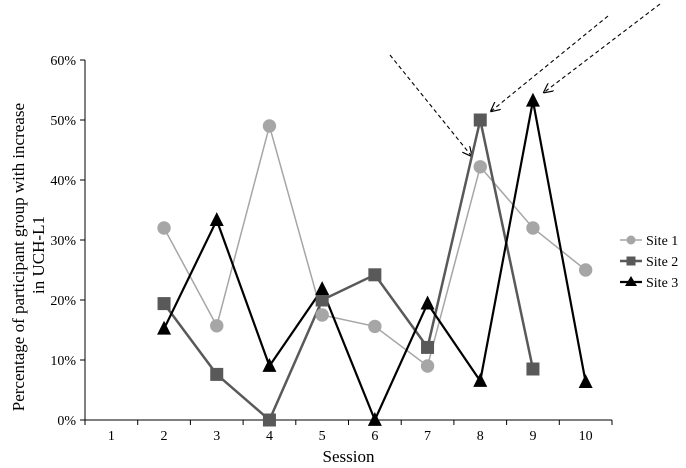 This screenshot has width=686, height=468. What do you see at coordinates (480, 436) in the screenshot?
I see `x-tick-label: 8` at bounding box center [480, 436].